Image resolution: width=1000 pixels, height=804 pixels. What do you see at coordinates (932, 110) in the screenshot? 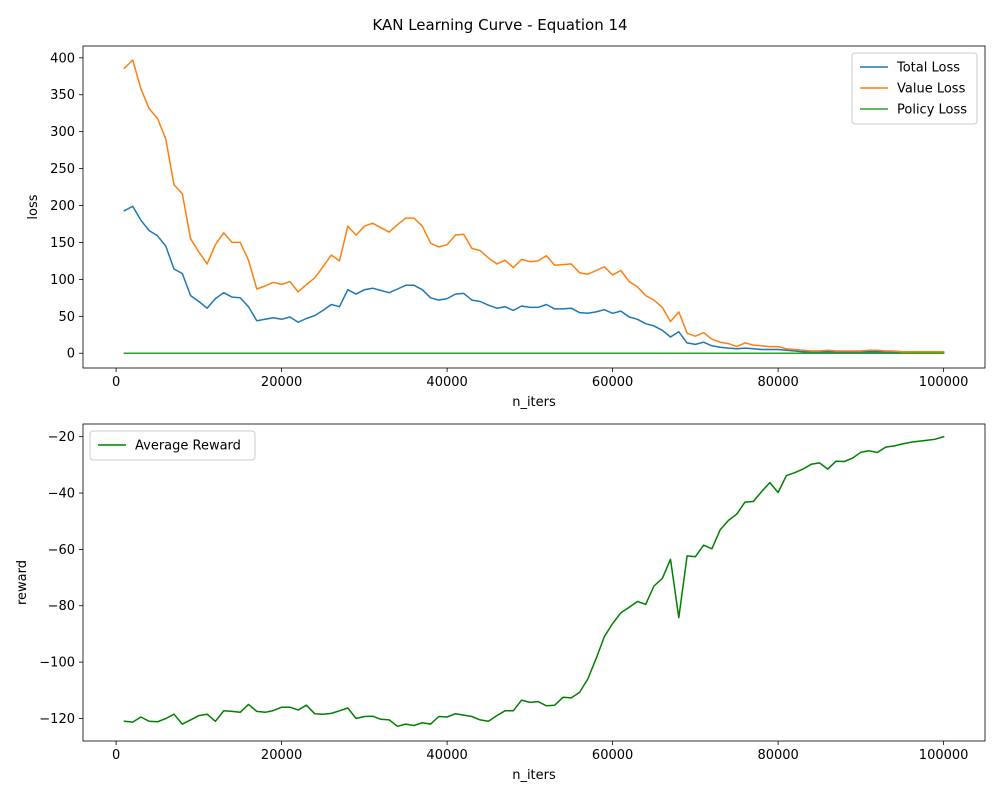
I see `chart1-legend-label-3: Policy Loss` at bounding box center [932, 110].